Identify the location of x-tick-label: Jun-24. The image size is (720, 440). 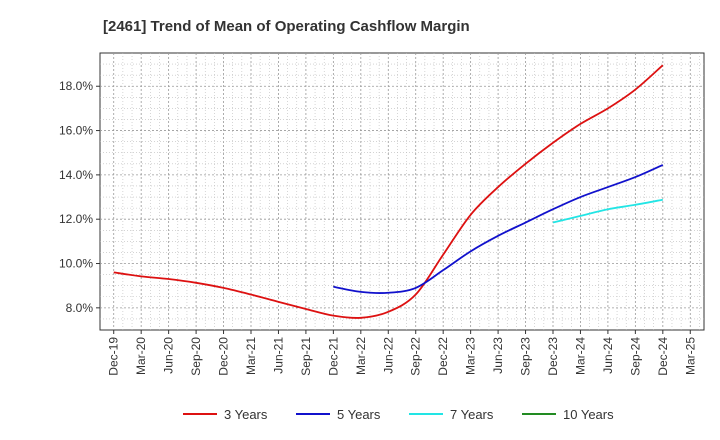
(608, 355).